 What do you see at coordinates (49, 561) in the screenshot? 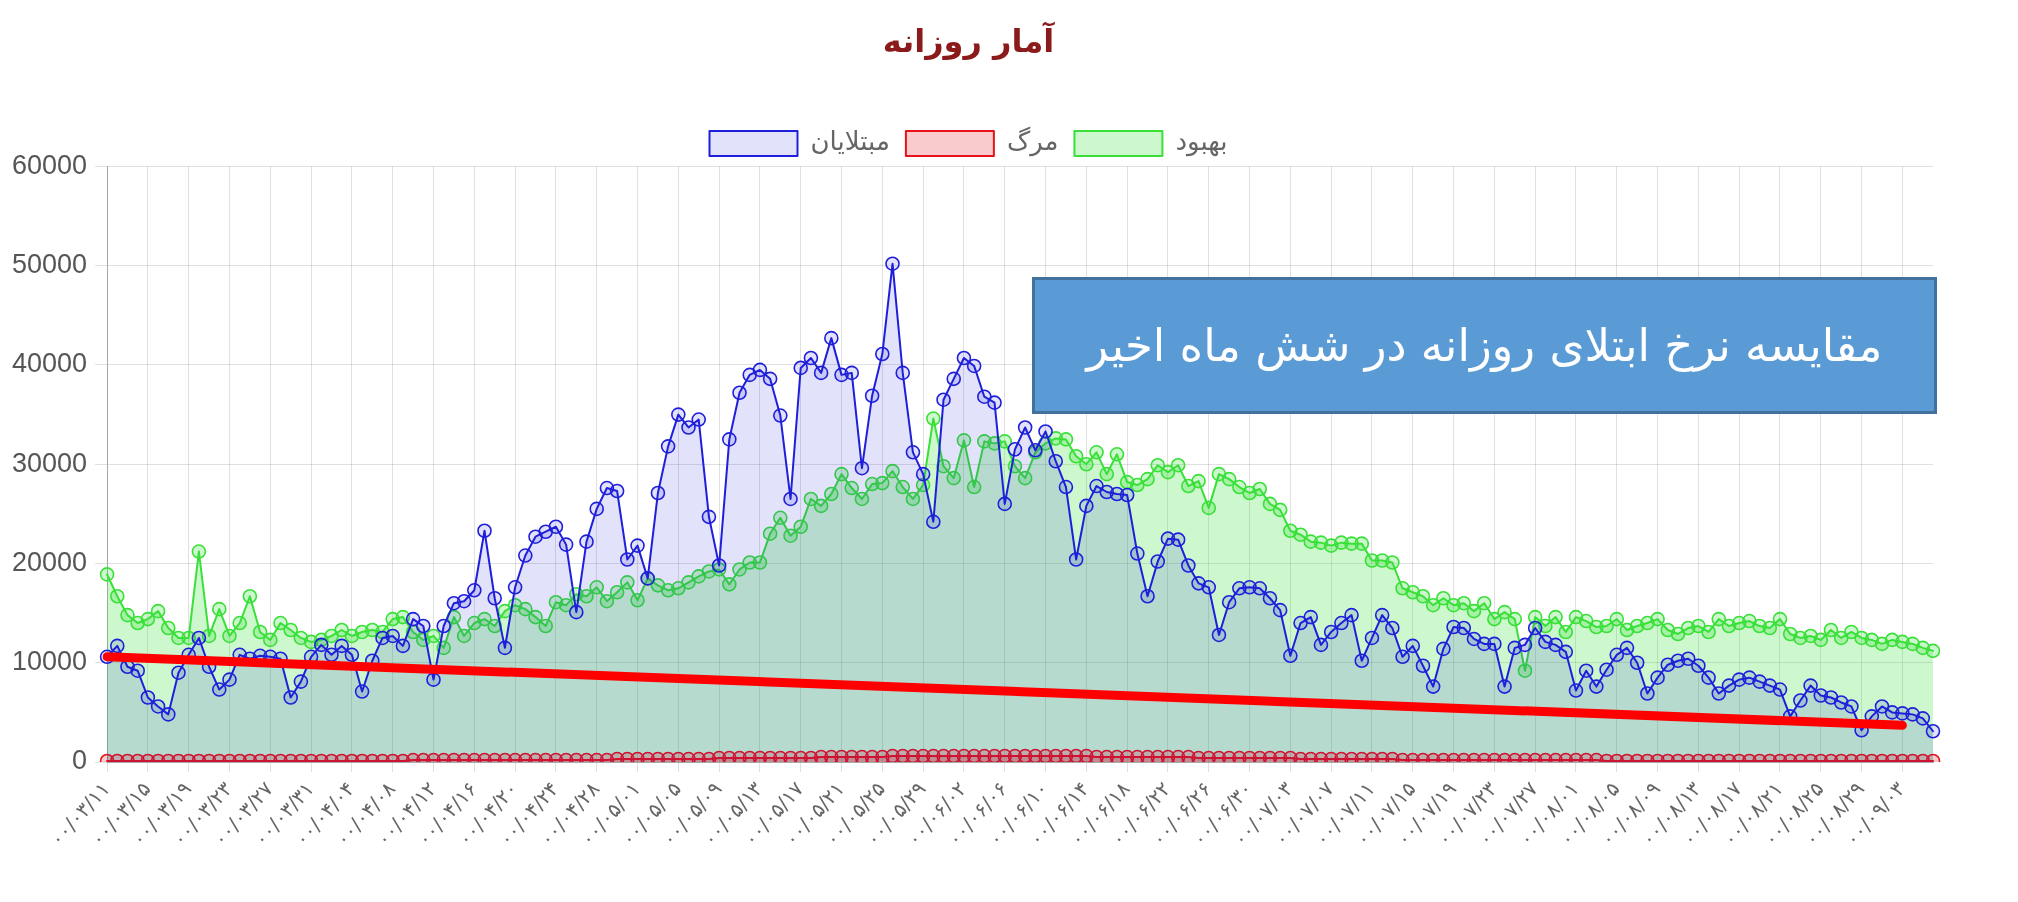
I see `y-tick-label: 20000` at bounding box center [49, 561].